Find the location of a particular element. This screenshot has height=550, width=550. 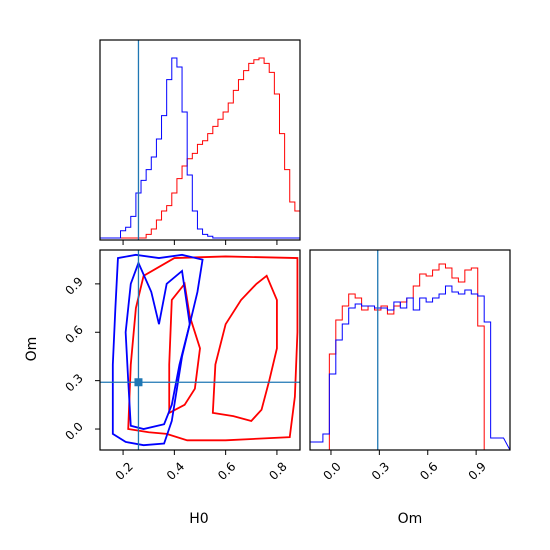

h0-marginal-panel is located at coordinates (200, 142).